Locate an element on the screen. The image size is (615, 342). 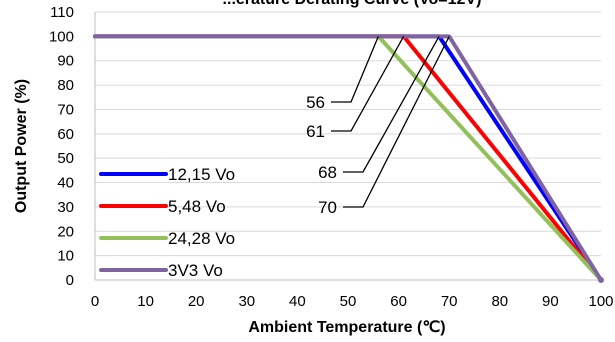
y-tick-label: 80 is located at coordinates (65, 85).